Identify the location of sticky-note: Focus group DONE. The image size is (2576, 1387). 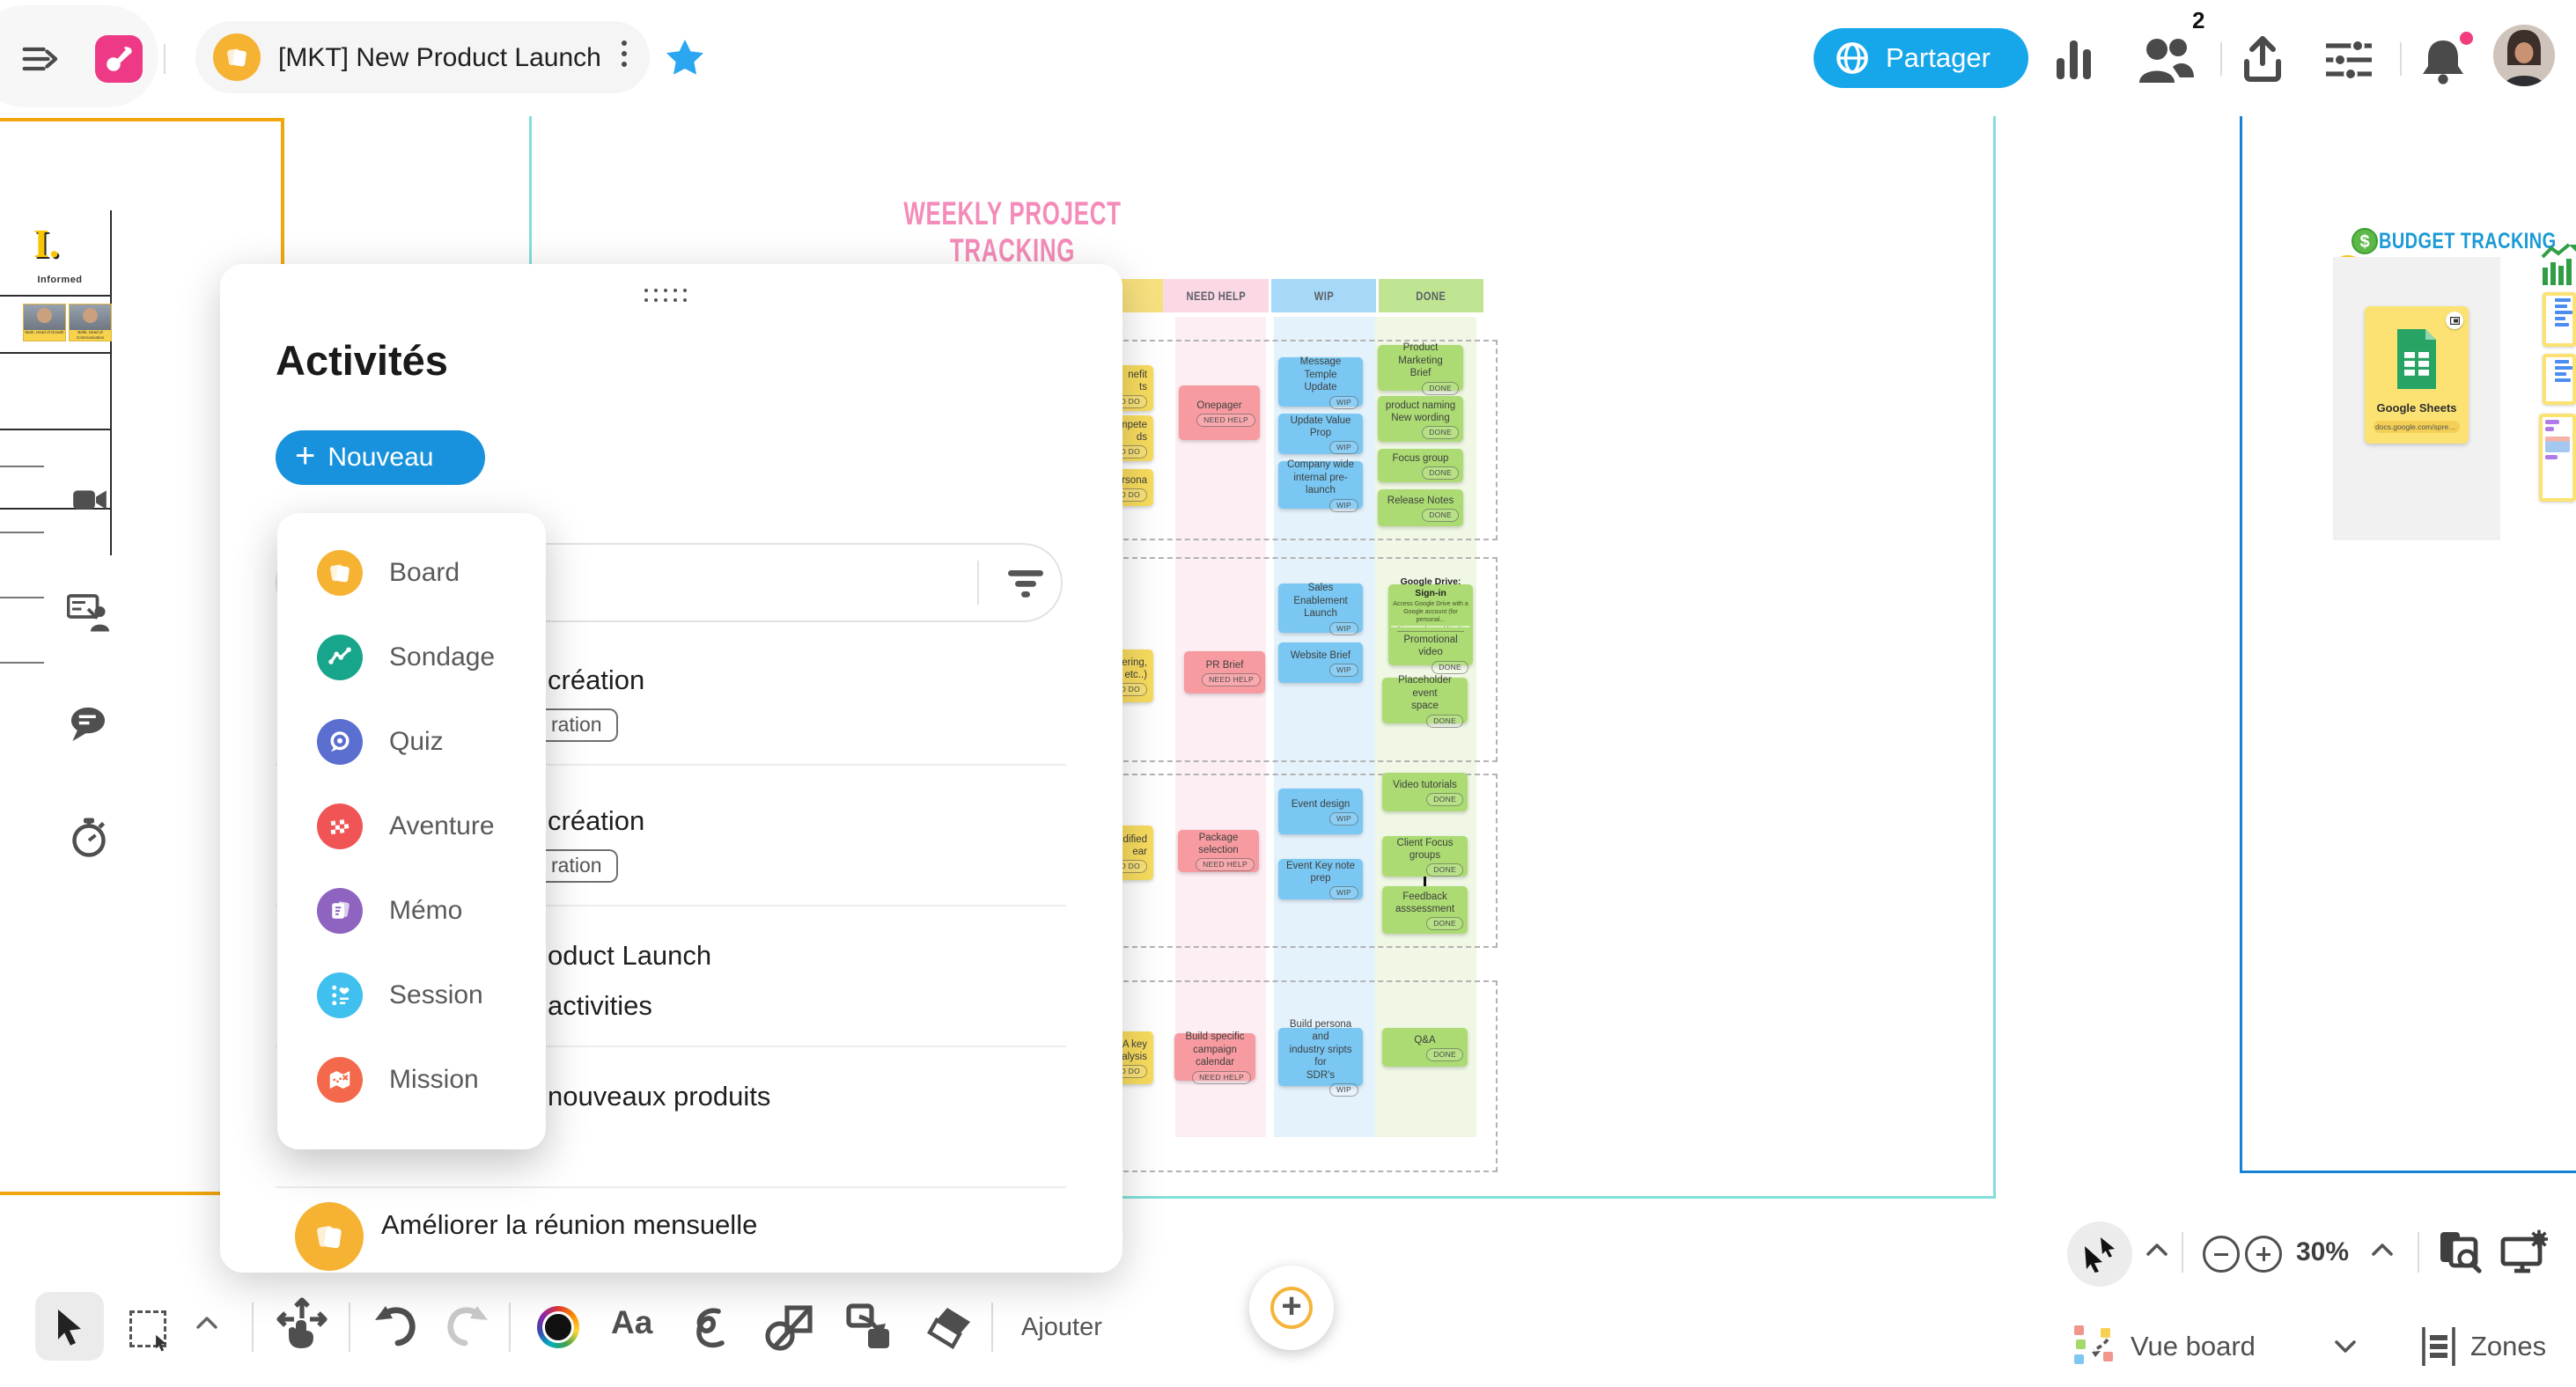
(1421, 465).